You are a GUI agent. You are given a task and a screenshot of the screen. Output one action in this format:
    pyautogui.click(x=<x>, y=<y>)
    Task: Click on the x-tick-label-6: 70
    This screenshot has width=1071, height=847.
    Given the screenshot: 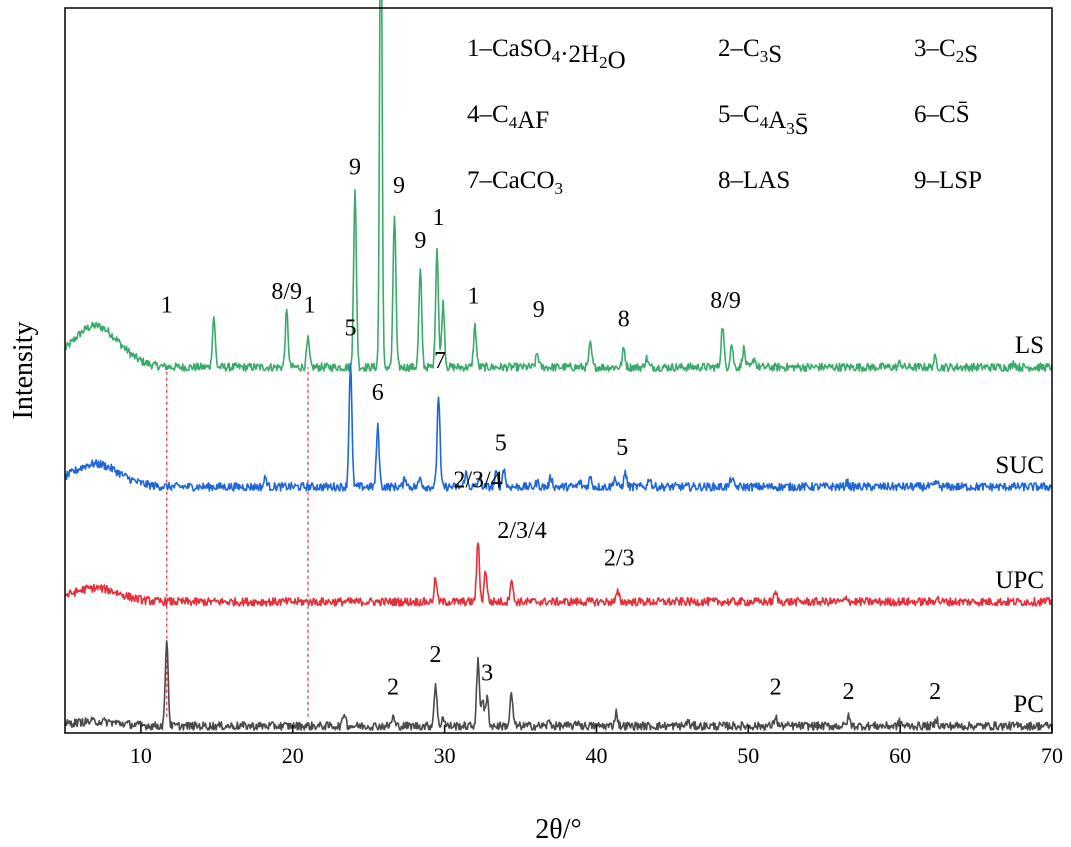 What is the action you would take?
    pyautogui.click(x=1052, y=755)
    